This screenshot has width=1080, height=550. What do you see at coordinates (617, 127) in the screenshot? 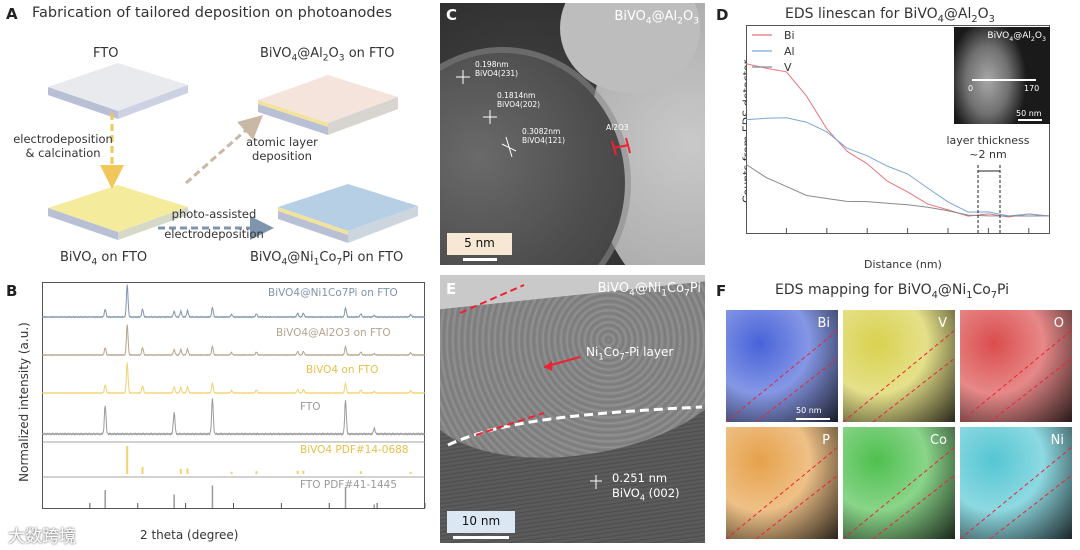
I see `al2o3-label: Al2O3` at bounding box center [617, 127].